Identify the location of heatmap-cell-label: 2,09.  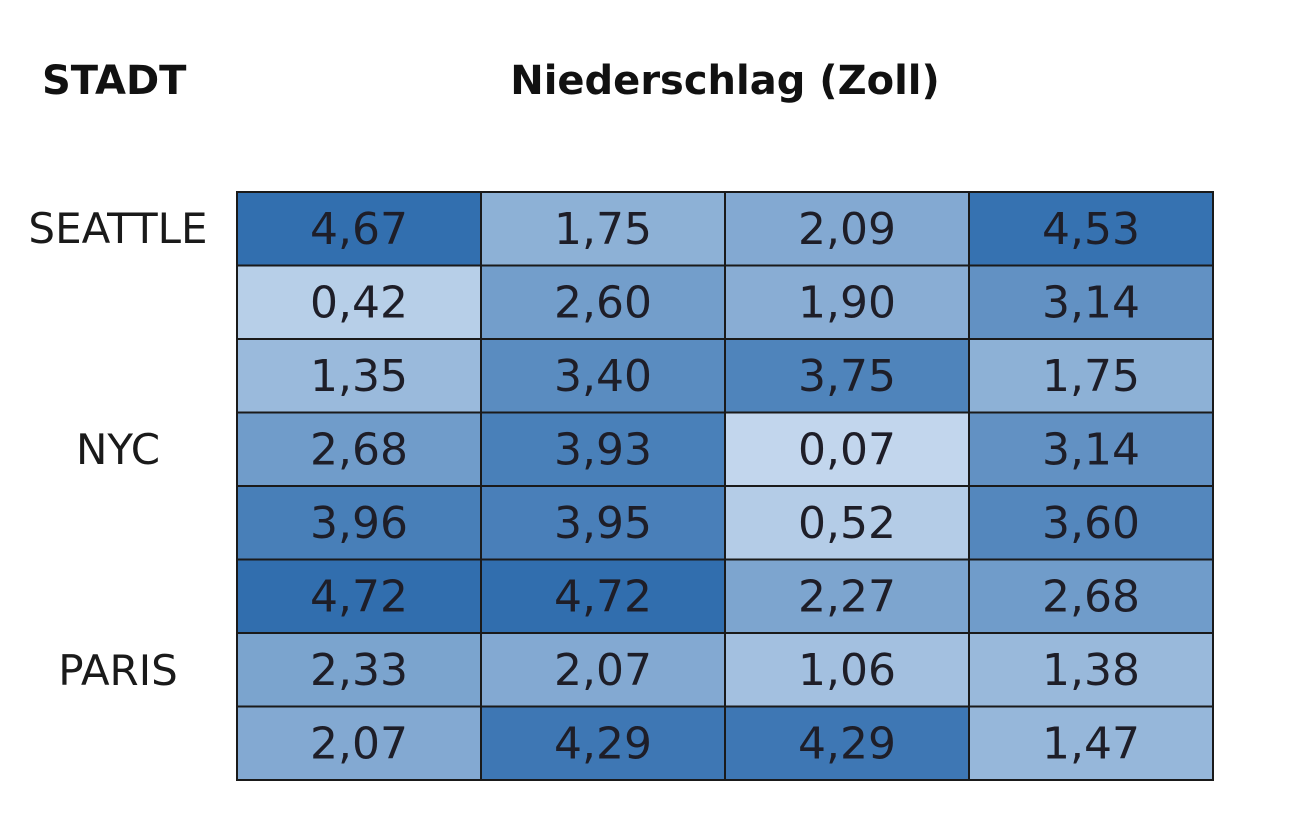
(847, 229).